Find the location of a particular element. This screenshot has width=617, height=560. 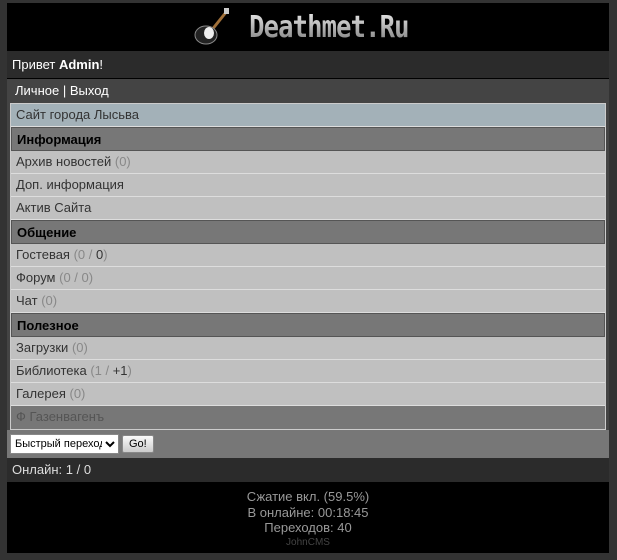

item-count: (0 / 0) is located at coordinates (76, 277).